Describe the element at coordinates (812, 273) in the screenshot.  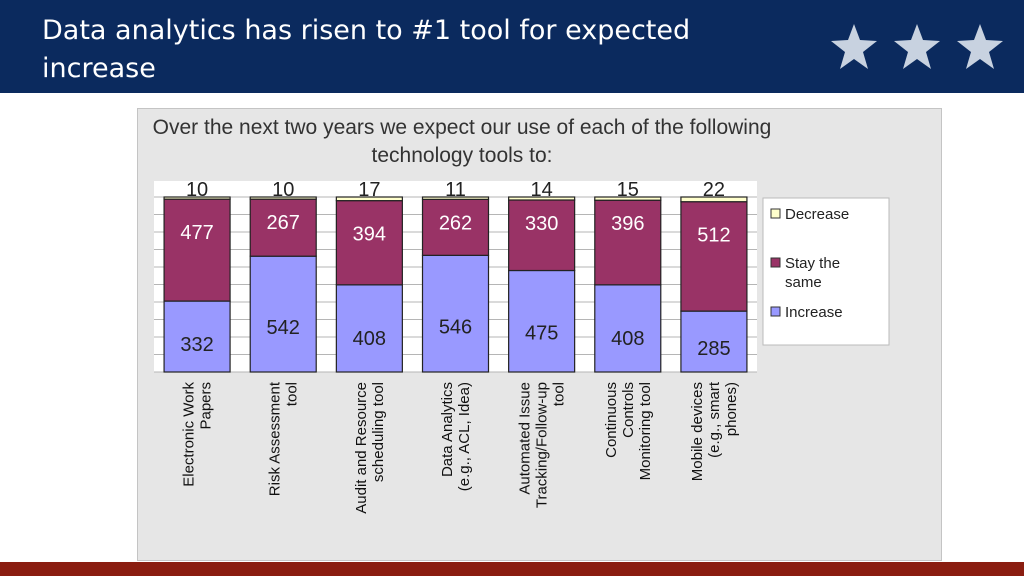
I see `legend-label: Stay the same` at that location.